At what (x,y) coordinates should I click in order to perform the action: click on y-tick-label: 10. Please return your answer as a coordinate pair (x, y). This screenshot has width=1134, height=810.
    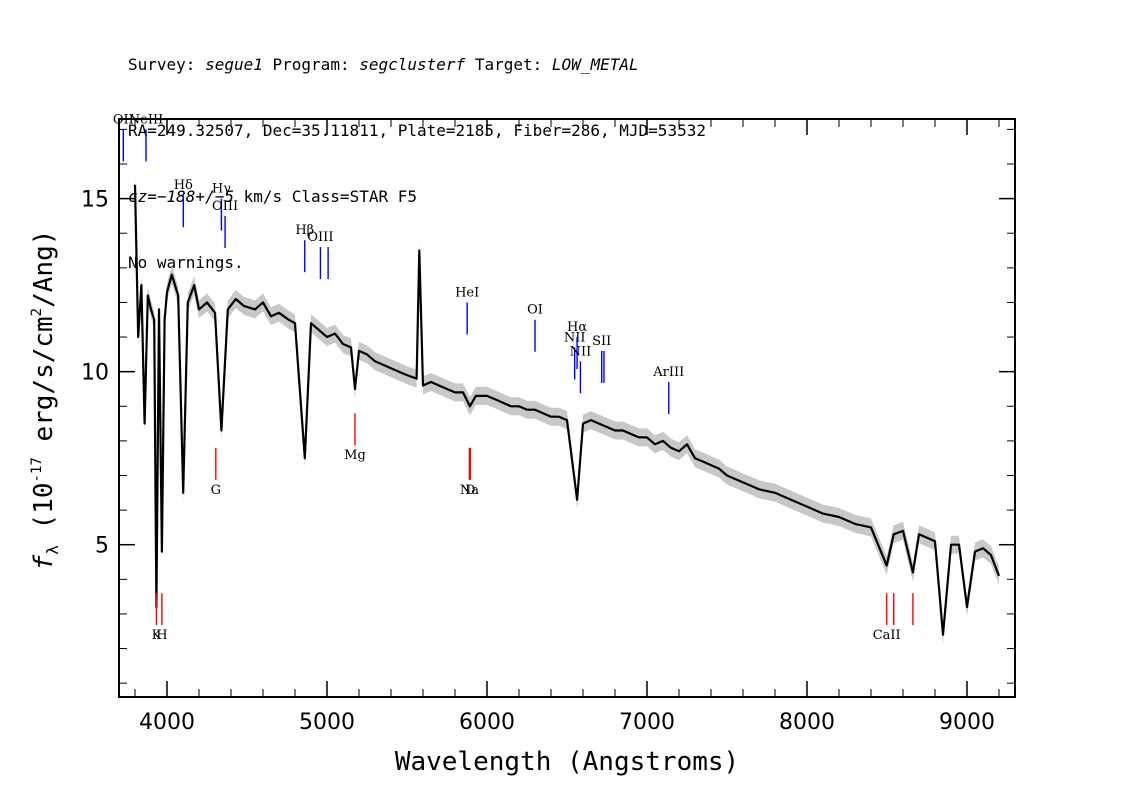
    Looking at the image, I should click on (95, 373).